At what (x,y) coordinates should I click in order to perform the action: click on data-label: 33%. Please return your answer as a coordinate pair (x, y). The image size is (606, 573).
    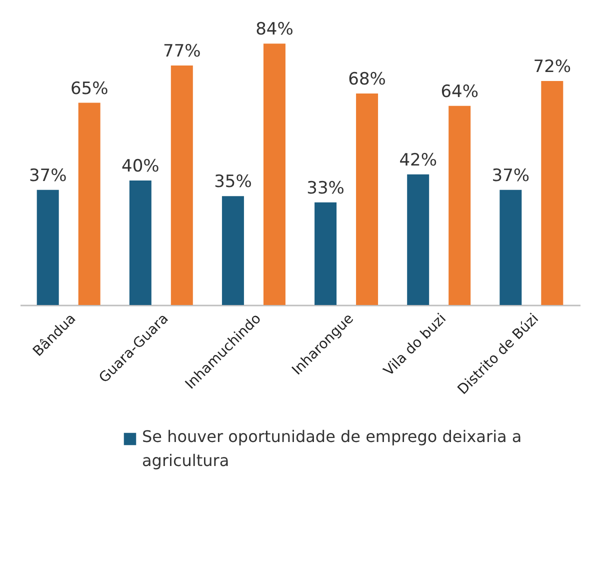
    Looking at the image, I should click on (325, 188).